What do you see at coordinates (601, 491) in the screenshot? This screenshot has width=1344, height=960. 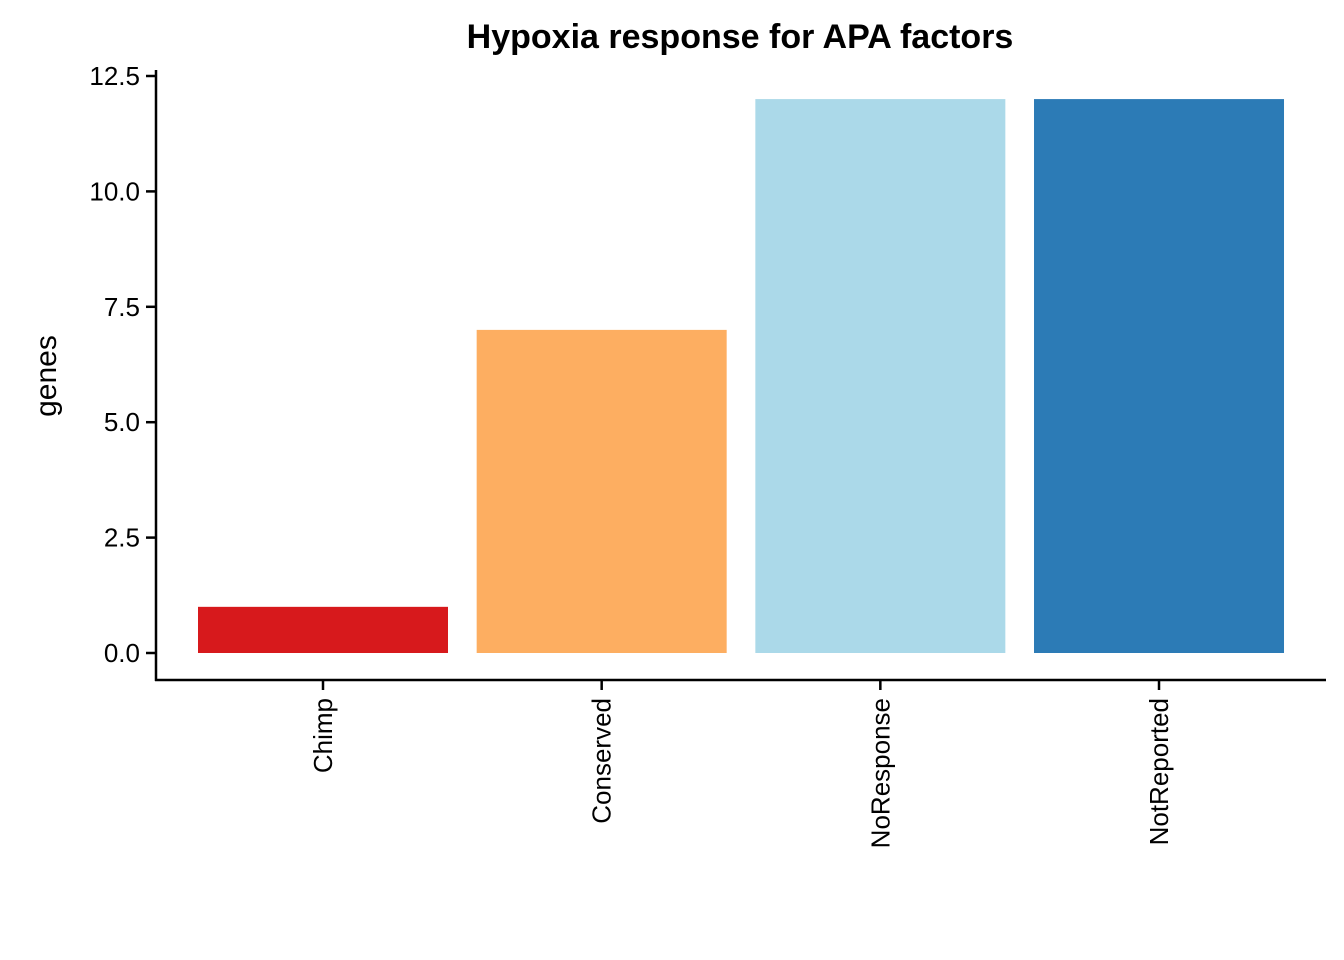 I see `bar-conserved` at bounding box center [601, 491].